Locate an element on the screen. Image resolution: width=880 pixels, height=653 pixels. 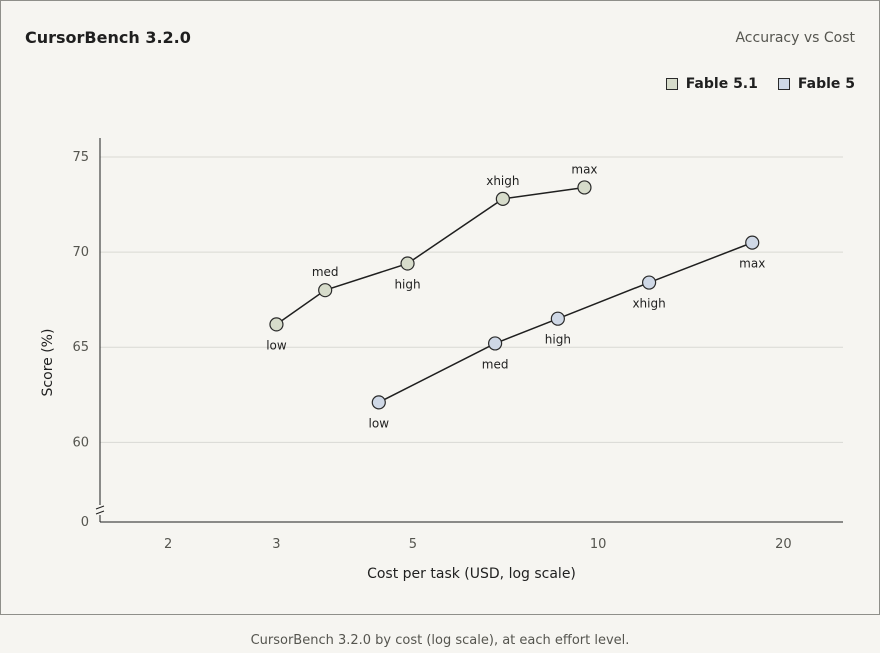
legend-item-fable-5: Fable 5 is located at coordinates (816, 84).